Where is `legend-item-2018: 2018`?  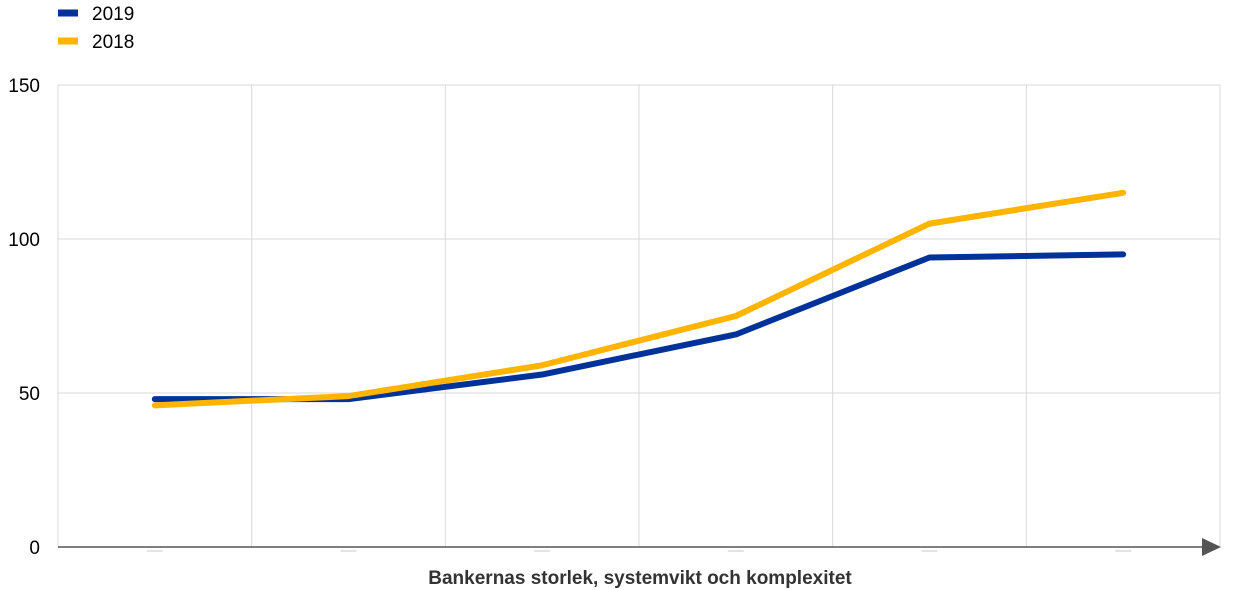 legend-item-2018: 2018 is located at coordinates (96, 42).